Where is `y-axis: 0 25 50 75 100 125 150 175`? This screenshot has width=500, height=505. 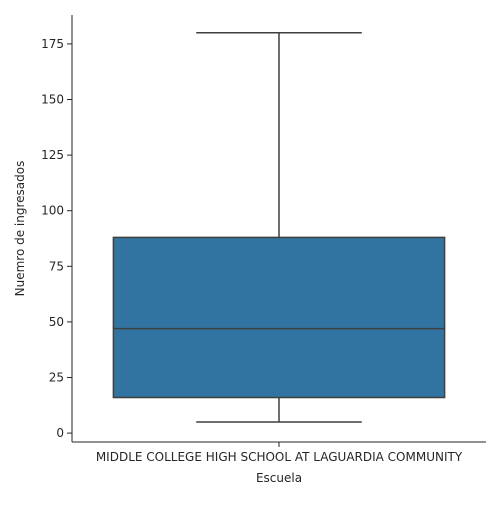 y-axis: 0 25 50 75 100 125 150 175 is located at coordinates (57, 228).